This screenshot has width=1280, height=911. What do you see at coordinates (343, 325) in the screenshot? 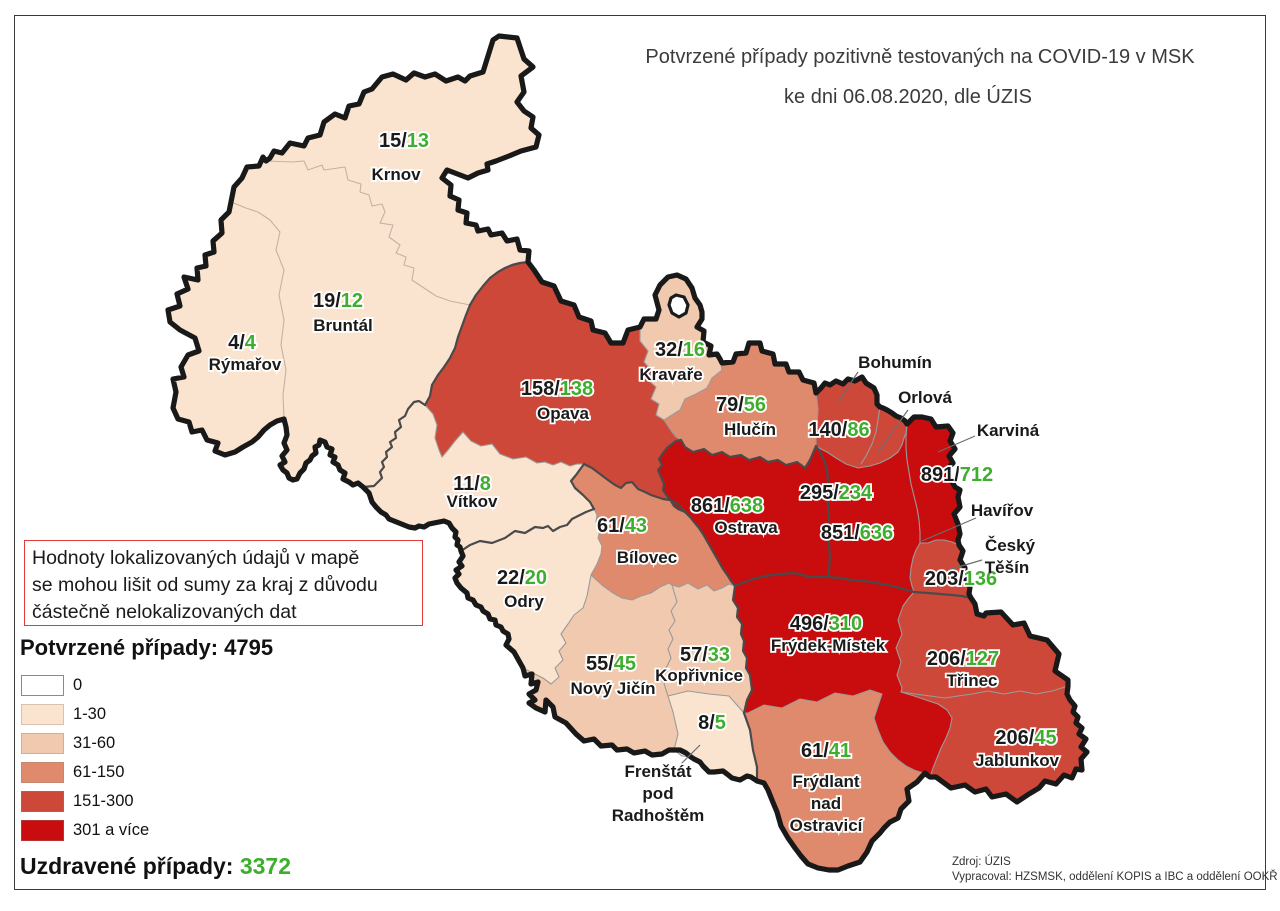
I see `svg-text: Bruntál` at bounding box center [343, 325].